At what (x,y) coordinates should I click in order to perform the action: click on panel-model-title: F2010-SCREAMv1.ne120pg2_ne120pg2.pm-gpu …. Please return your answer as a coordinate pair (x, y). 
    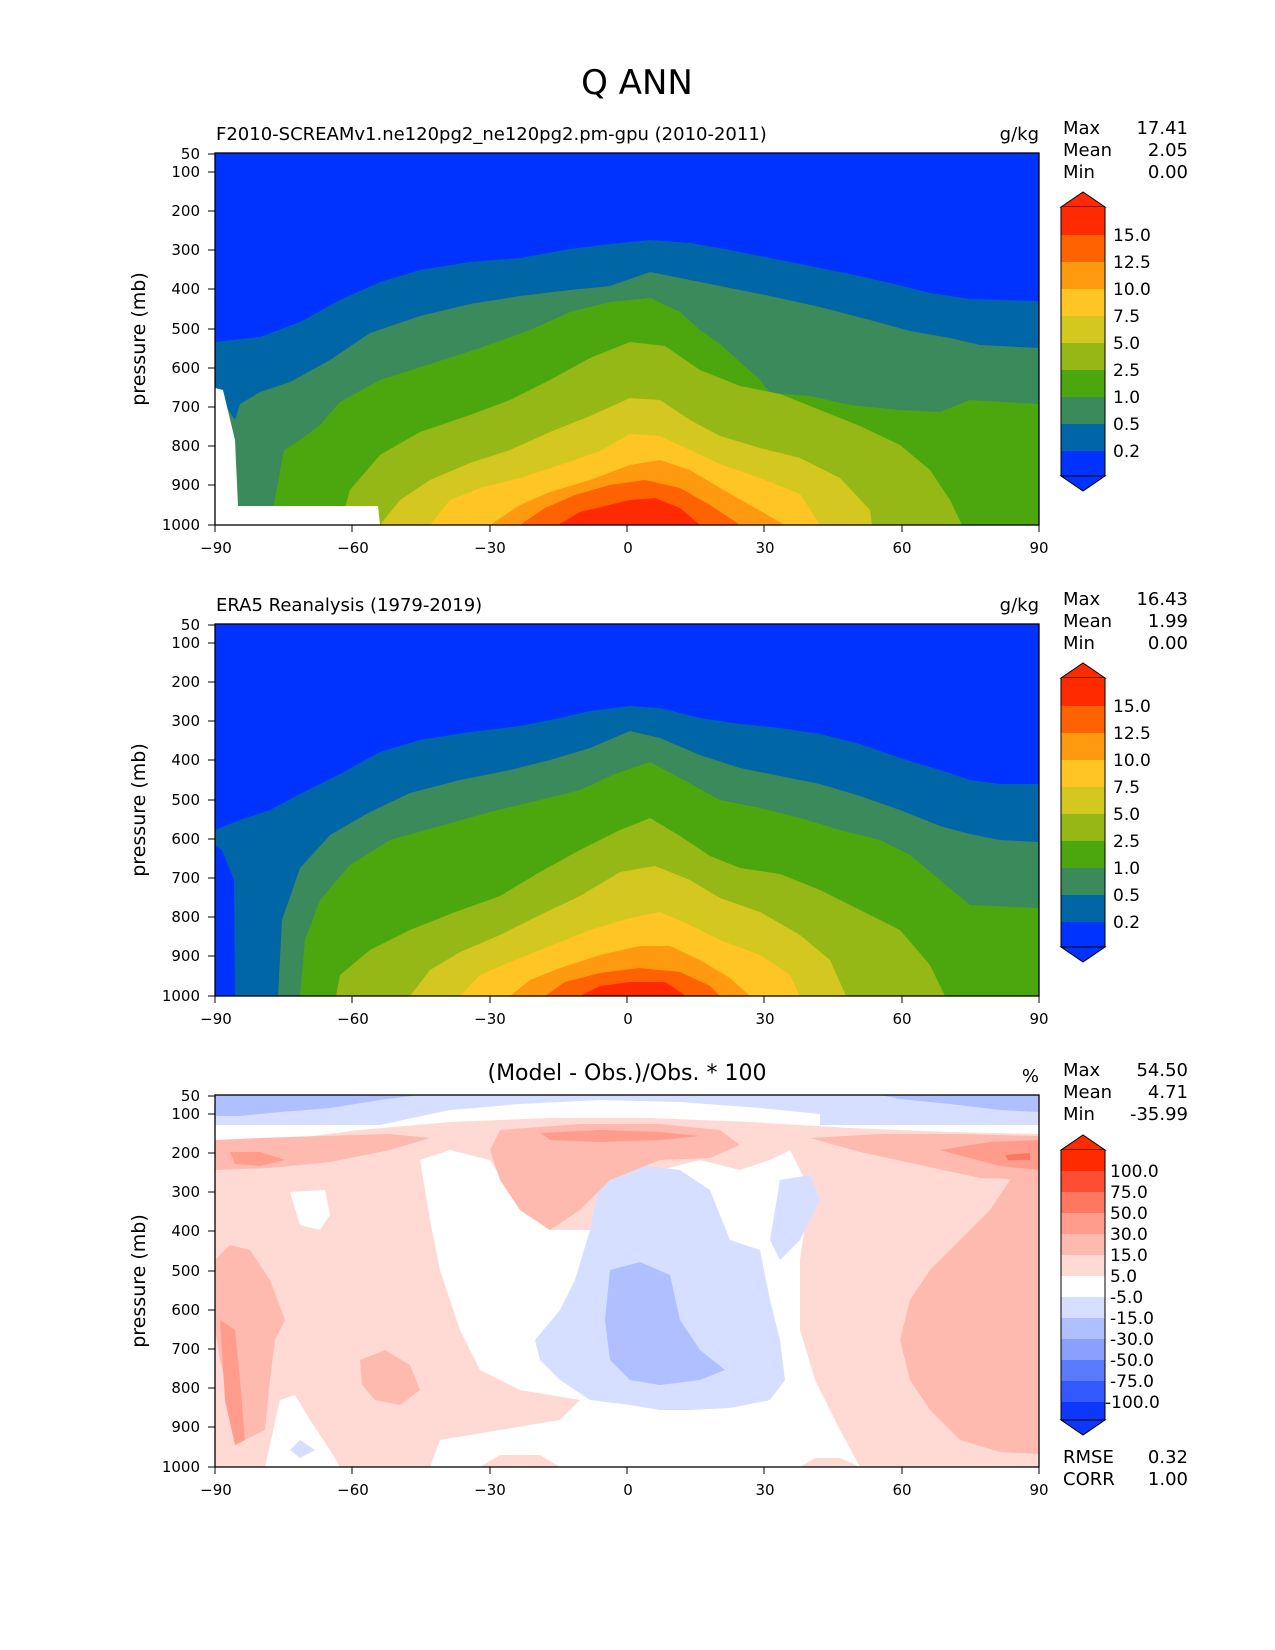
    Looking at the image, I should click on (491, 134).